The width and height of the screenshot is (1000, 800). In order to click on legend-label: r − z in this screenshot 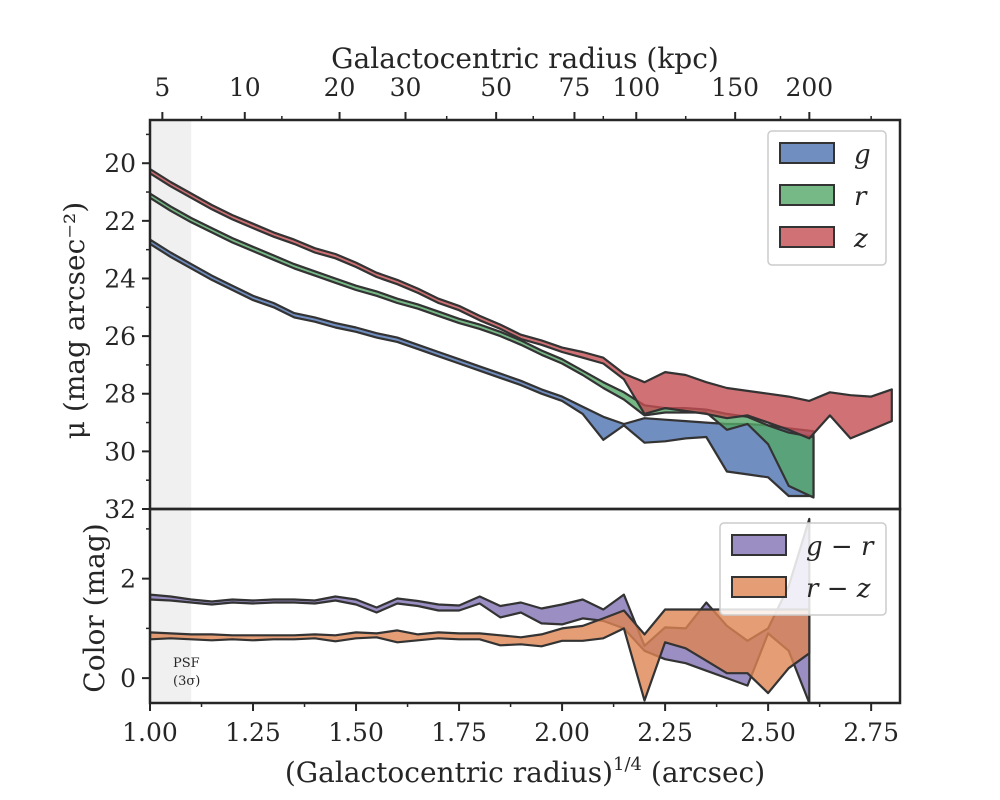, I will do `click(838, 589)`.